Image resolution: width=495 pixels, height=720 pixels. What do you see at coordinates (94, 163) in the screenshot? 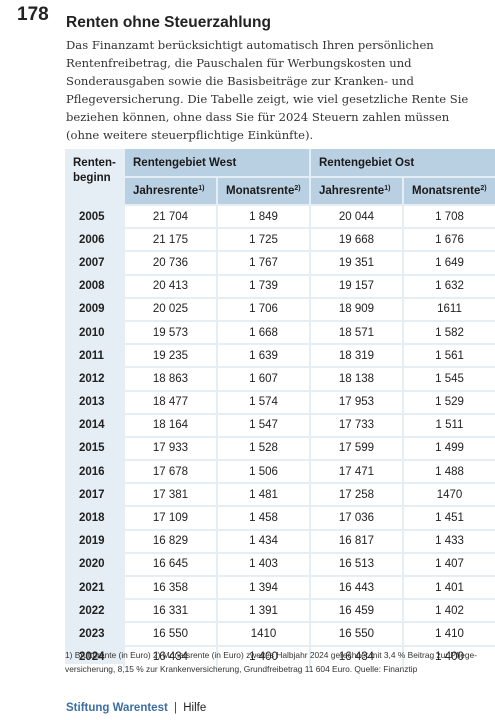
I see `header-rentenbeginn-line1: Renten-` at bounding box center [94, 163].